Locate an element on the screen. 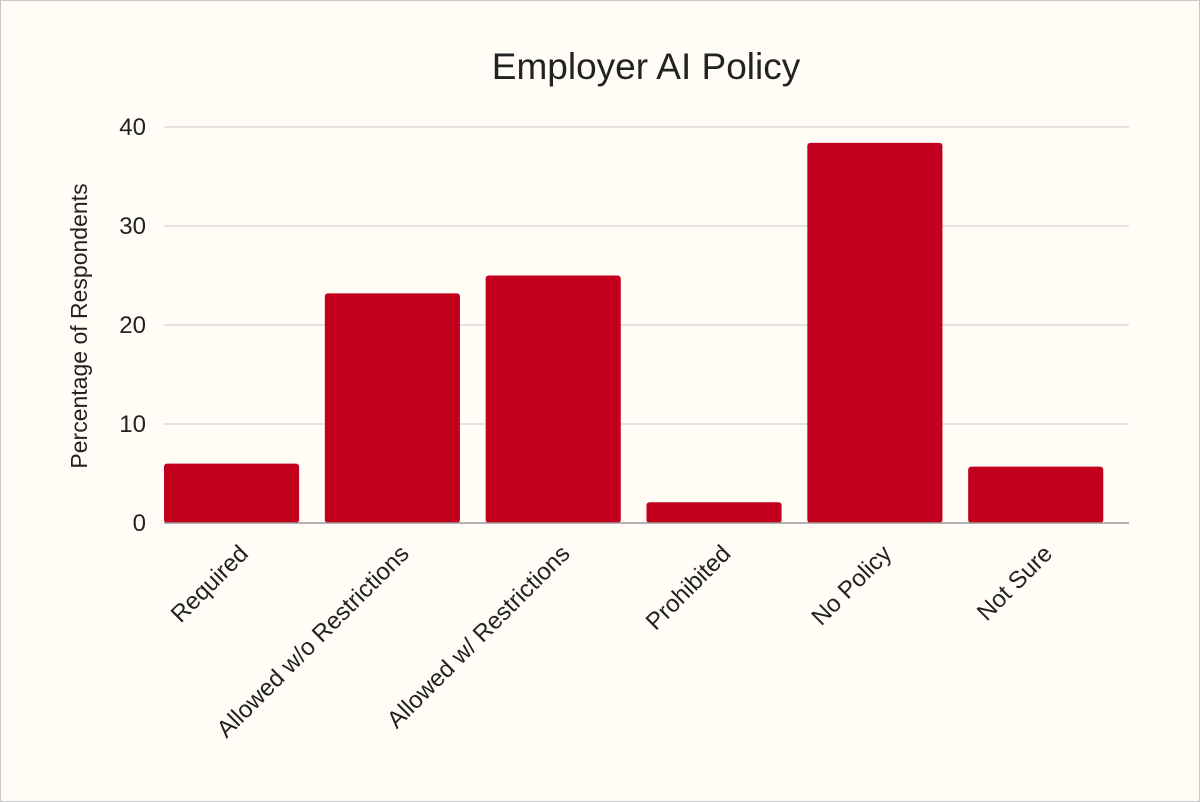 This screenshot has height=802, width=1200. y-tick-label: 30 is located at coordinates (132, 226).